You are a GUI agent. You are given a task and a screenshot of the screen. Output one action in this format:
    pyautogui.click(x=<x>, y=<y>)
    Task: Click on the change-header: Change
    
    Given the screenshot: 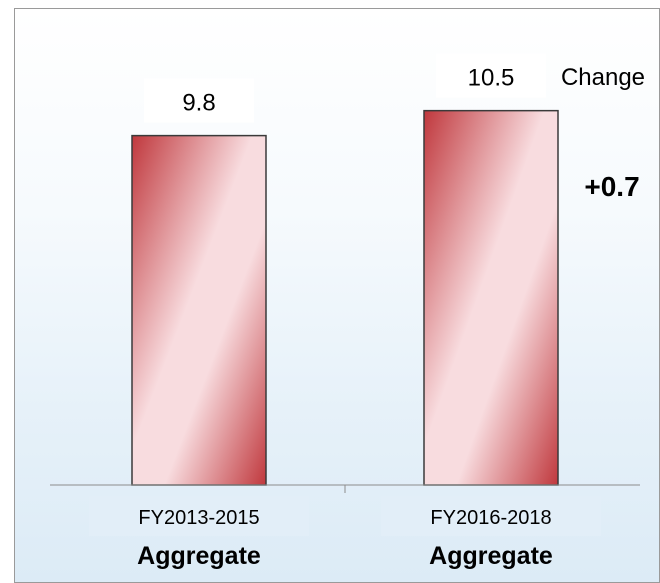 What is the action you would take?
    pyautogui.click(x=603, y=77)
    